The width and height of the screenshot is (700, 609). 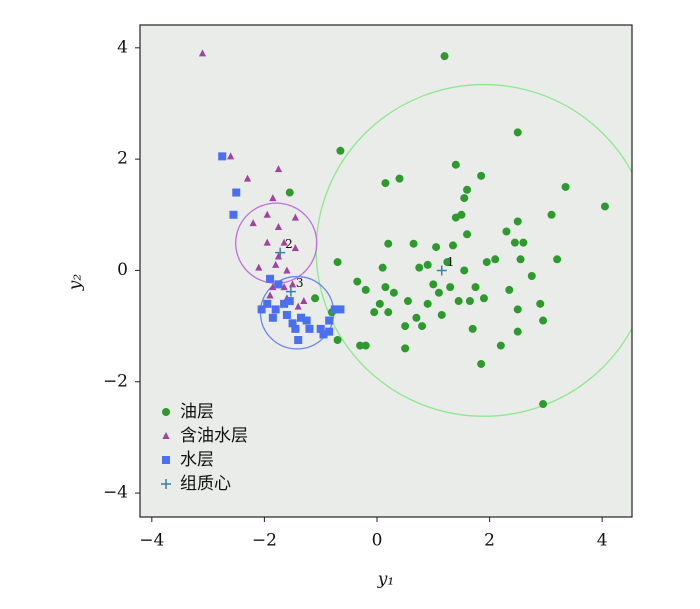 What do you see at coordinates (197, 412) in the screenshot?
I see `legend-label: 油层` at bounding box center [197, 412].